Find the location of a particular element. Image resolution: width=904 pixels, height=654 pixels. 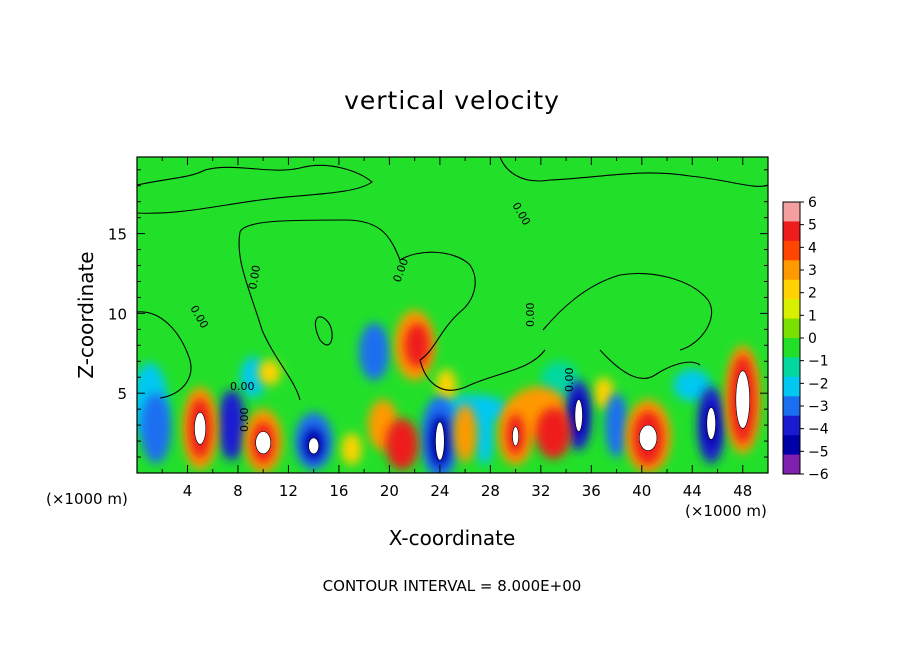

contour-interval-note: CONTOUR INTERVAL = 8.000E+00 is located at coordinates (452, 586).